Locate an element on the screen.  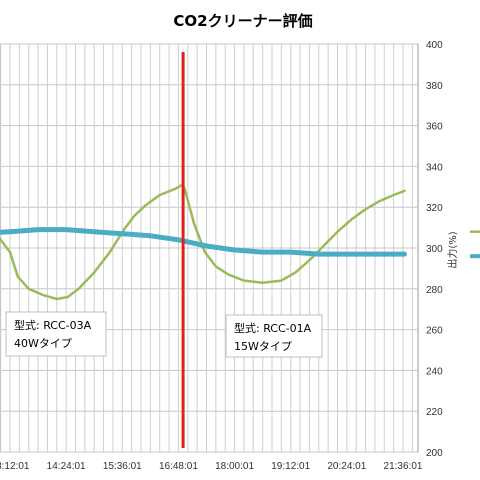
annotation-box-right is located at coordinates (274, 336).